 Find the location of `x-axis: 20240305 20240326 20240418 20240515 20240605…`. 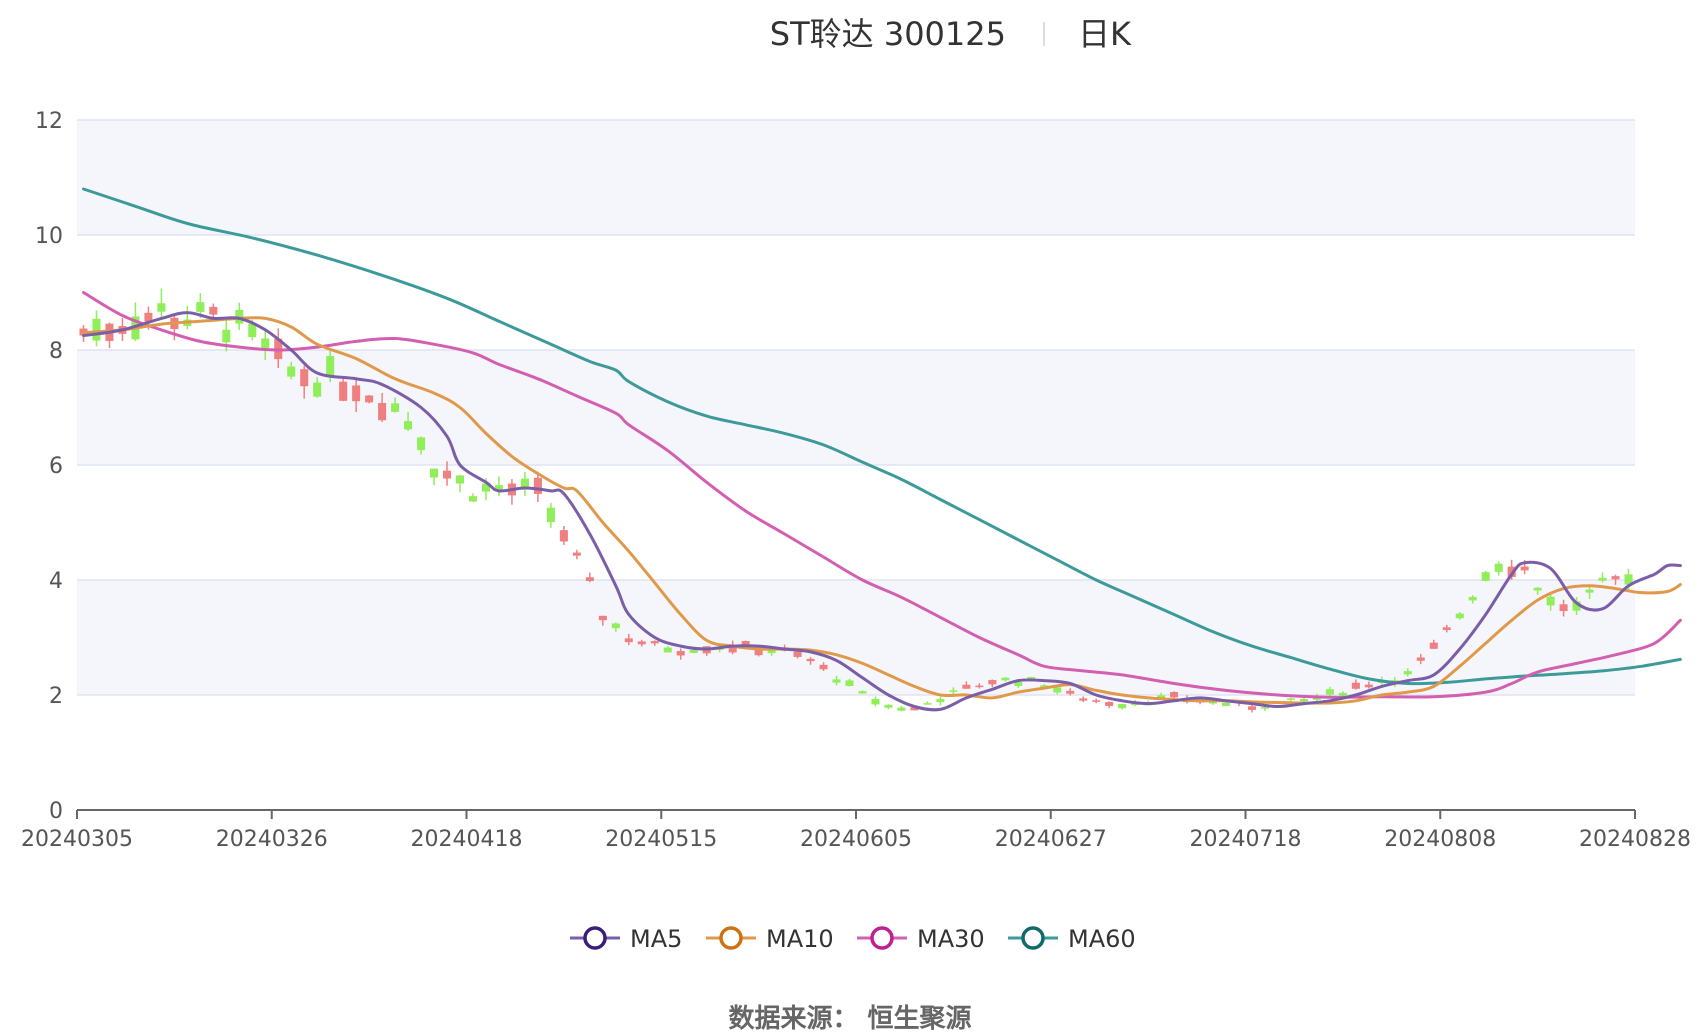

x-axis: 20240305 20240326 20240418 20240515 20240605… is located at coordinates (856, 830).